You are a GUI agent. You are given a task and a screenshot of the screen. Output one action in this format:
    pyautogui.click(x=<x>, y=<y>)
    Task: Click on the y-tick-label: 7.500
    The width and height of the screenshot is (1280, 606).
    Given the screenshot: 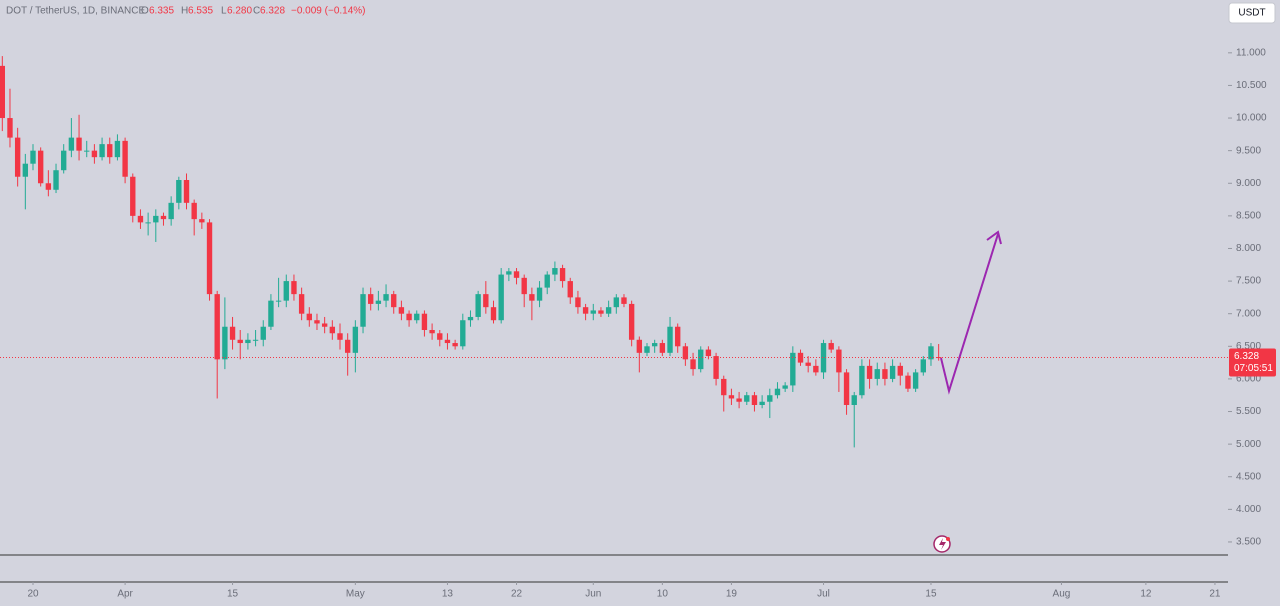 What is the action you would take?
    pyautogui.click(x=1248, y=281)
    